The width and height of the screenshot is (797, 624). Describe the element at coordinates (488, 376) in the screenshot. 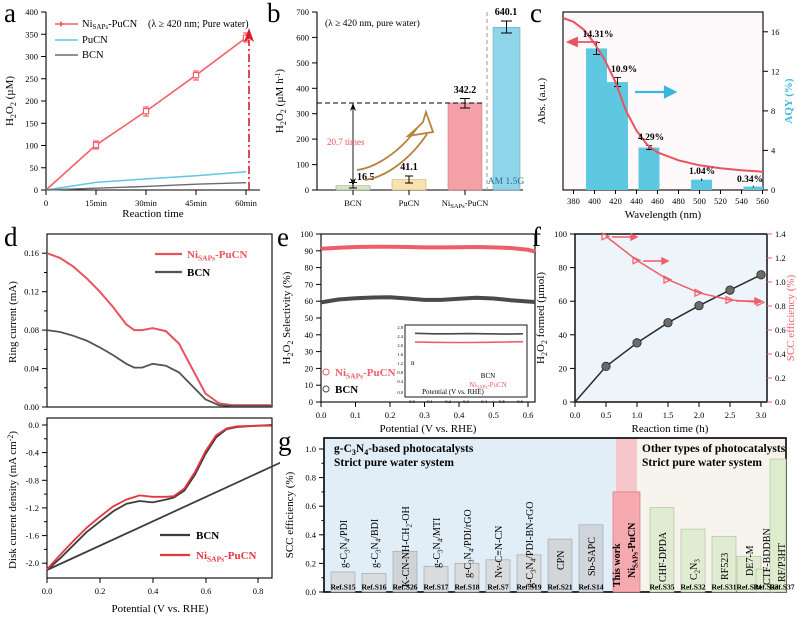

I see `inset-legend-0: BCN` at that location.